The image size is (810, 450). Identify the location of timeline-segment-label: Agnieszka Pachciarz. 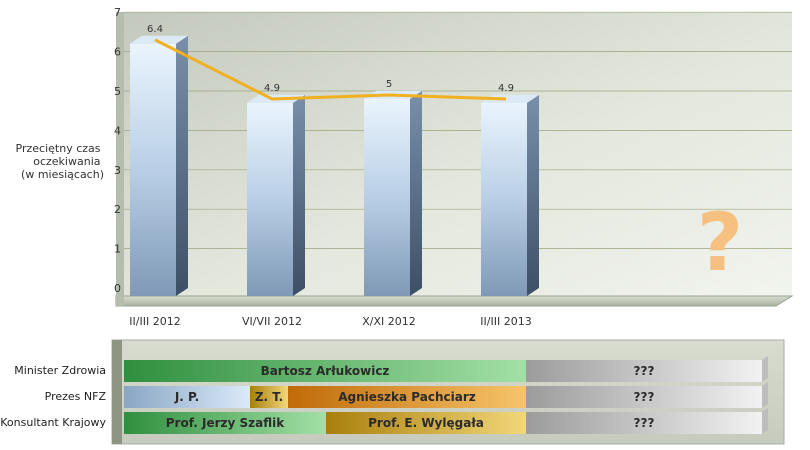
(407, 397).